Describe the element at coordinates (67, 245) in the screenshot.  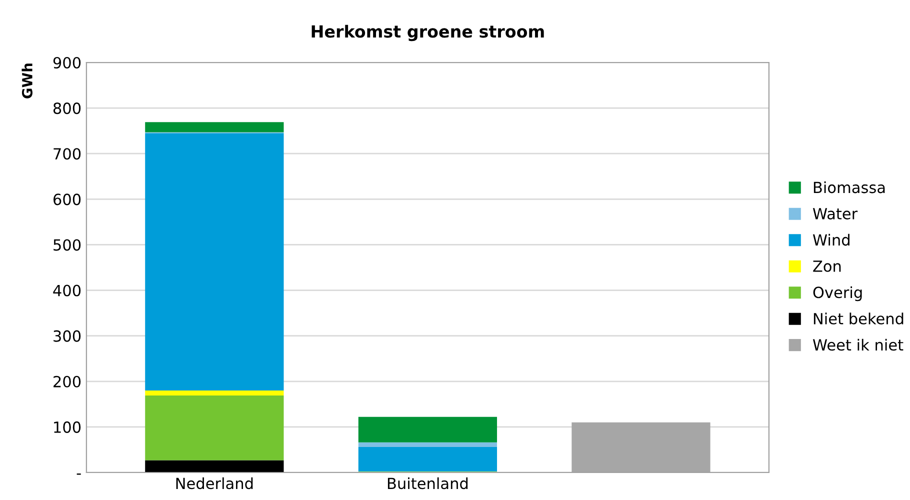
I see `y-tick-label: 500` at that location.